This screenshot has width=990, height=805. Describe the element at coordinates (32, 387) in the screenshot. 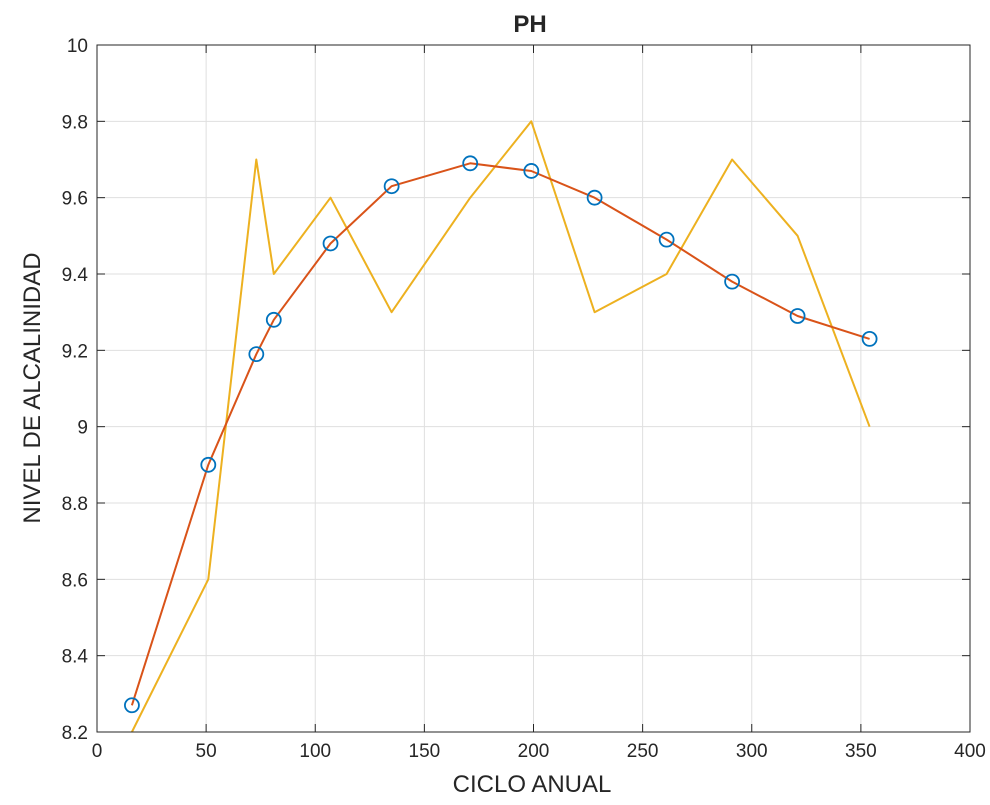

I see `y-axis-label: NIVEL DE ALCALINIDAD` at that location.